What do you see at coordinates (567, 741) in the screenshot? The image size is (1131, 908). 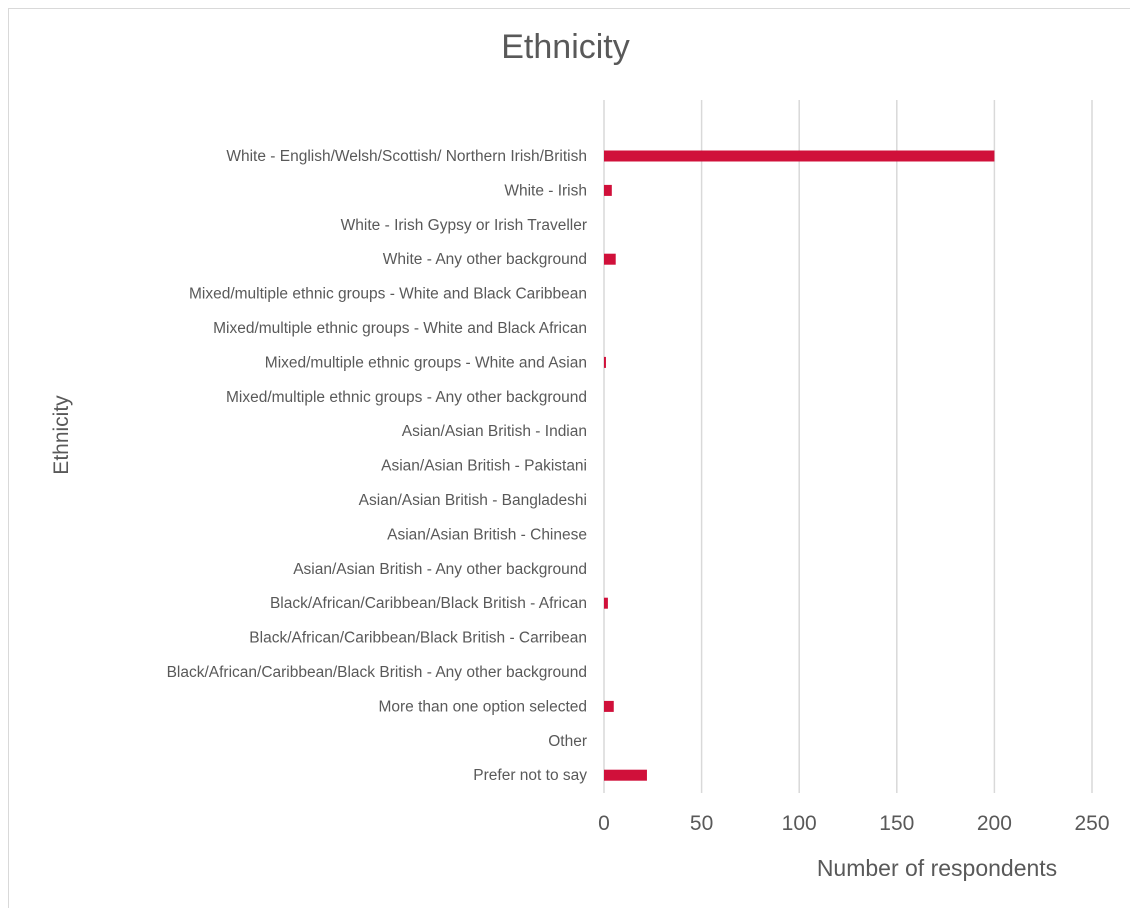 I see `category-label: Other` at bounding box center [567, 741].